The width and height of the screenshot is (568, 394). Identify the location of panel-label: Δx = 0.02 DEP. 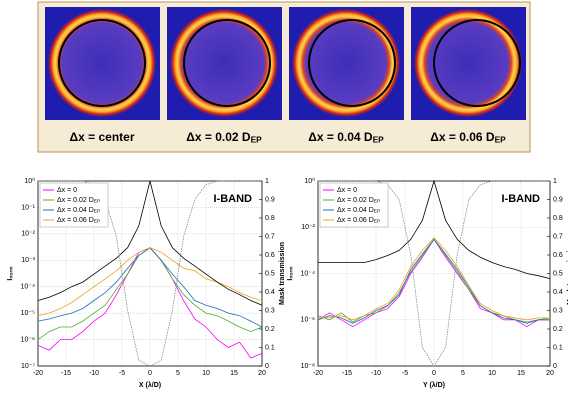
(224, 137).